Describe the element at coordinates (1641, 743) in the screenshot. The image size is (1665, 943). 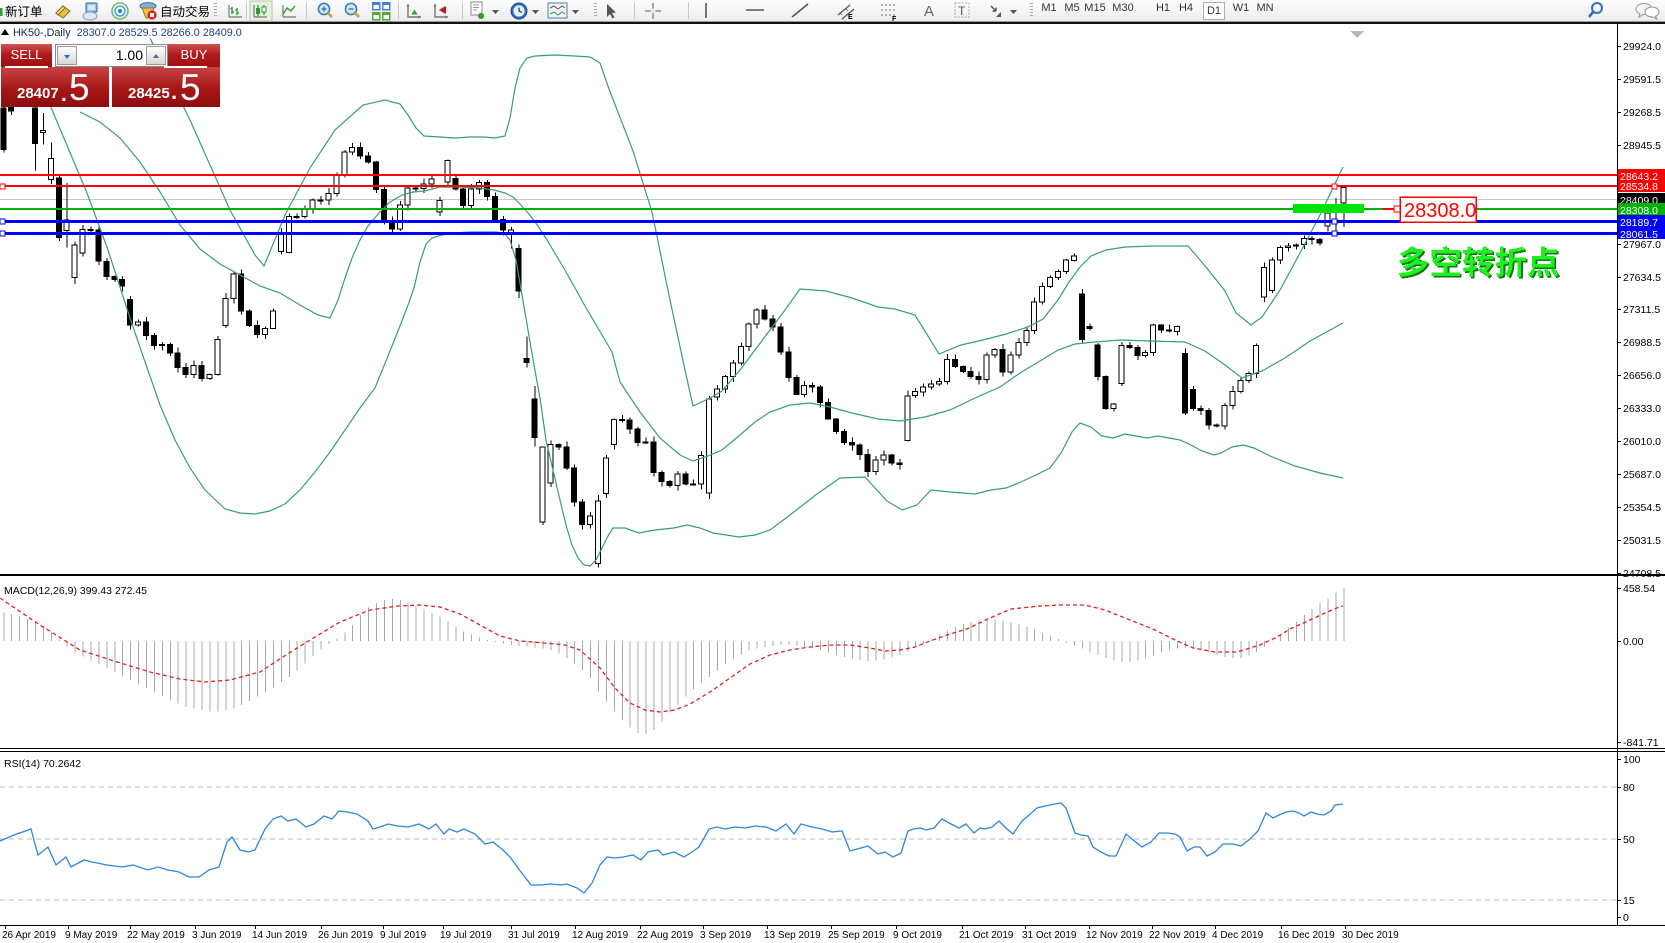
I see `svg-text: -841.71` at that location.